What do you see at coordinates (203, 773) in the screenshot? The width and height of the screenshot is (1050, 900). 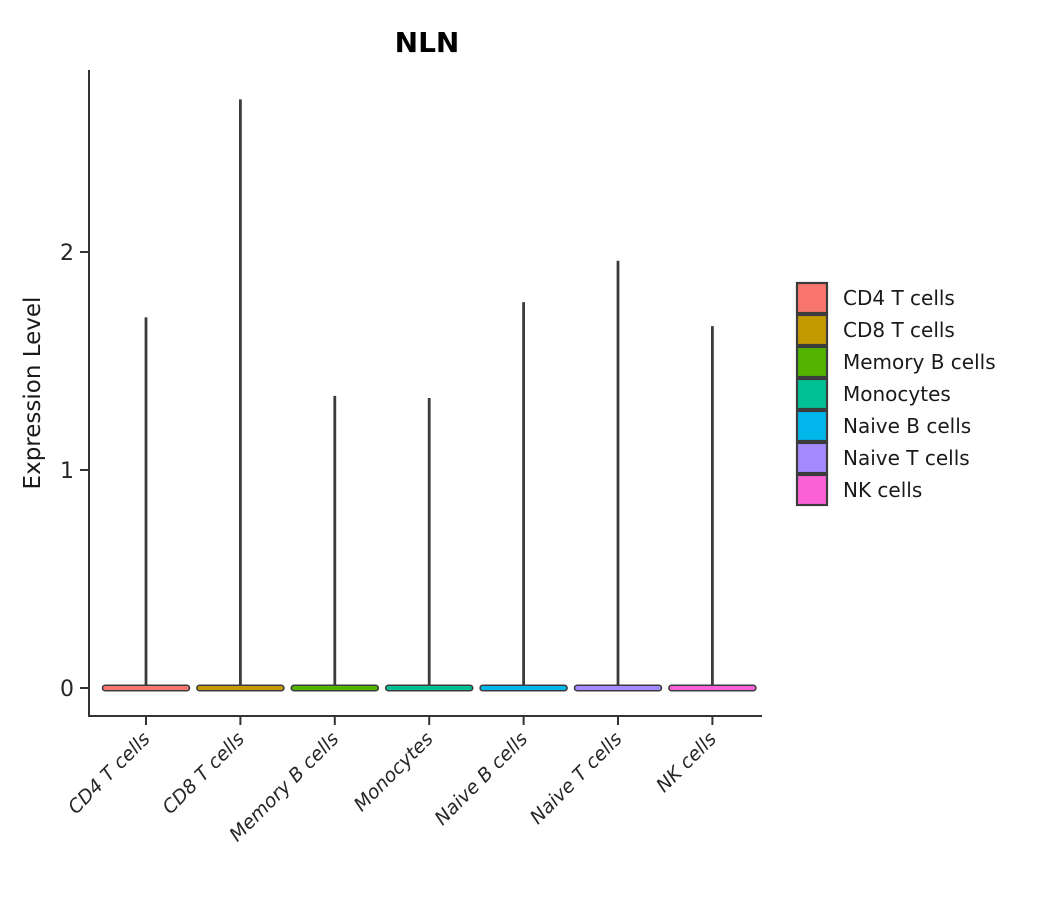 I see `x-tick-label: CD8 T cells` at bounding box center [203, 773].